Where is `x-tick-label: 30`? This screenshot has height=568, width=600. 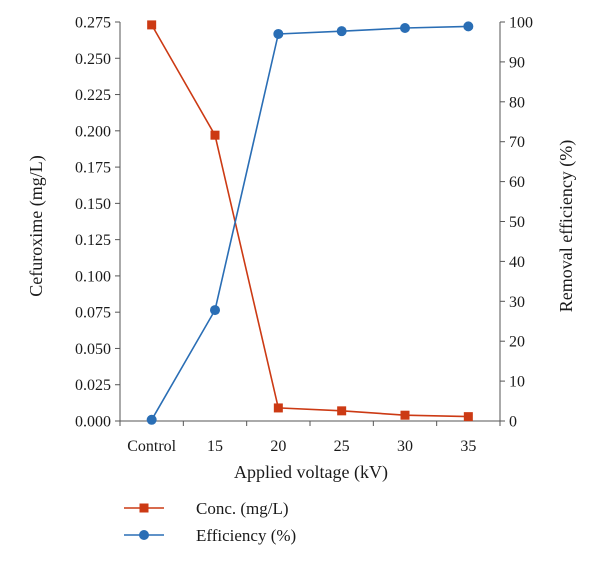
x-tick-label: 30 is located at coordinates (405, 446).